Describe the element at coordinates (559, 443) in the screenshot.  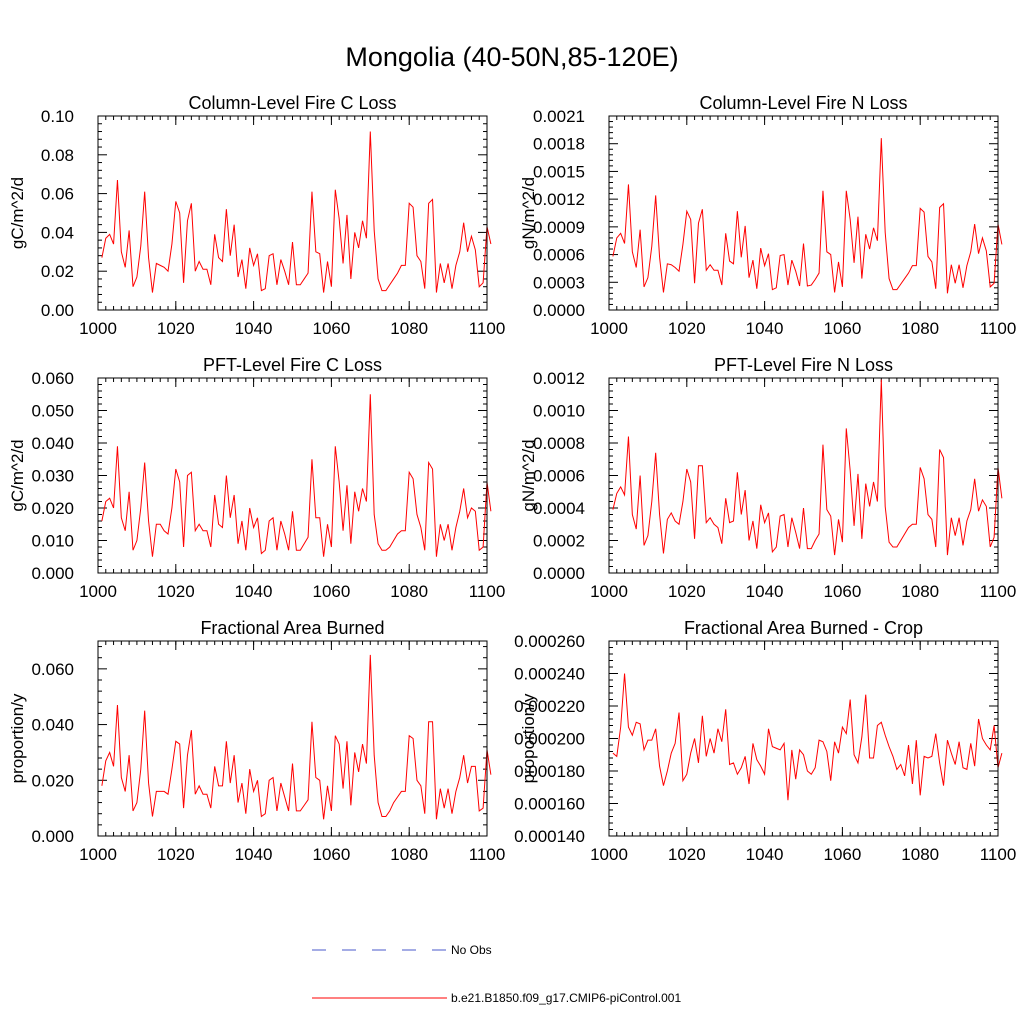
I see `y-tick-label: 0.0008` at that location.